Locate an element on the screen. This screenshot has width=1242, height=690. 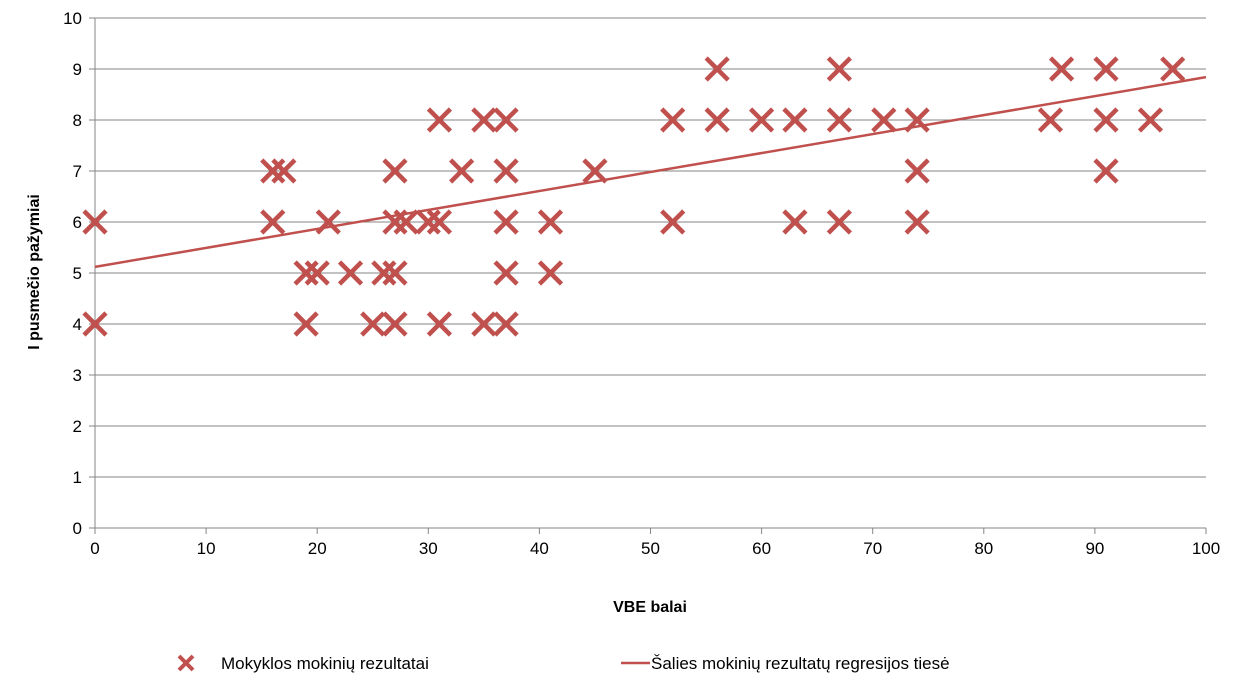
y-tick-label: 0 is located at coordinates (77, 528).